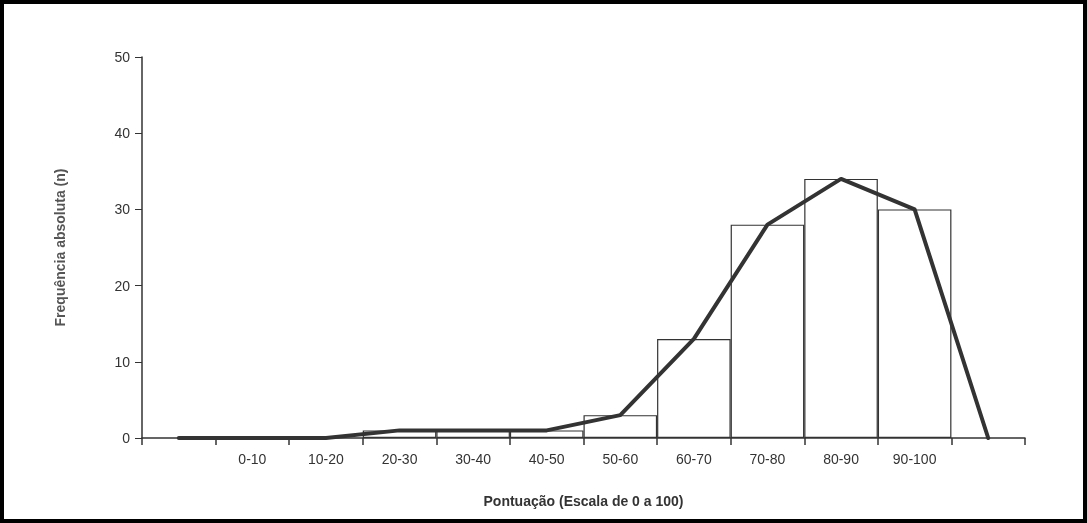 The image size is (1087, 523). What do you see at coordinates (122, 285) in the screenshot?
I see `y-tick-label: 20` at bounding box center [122, 285].